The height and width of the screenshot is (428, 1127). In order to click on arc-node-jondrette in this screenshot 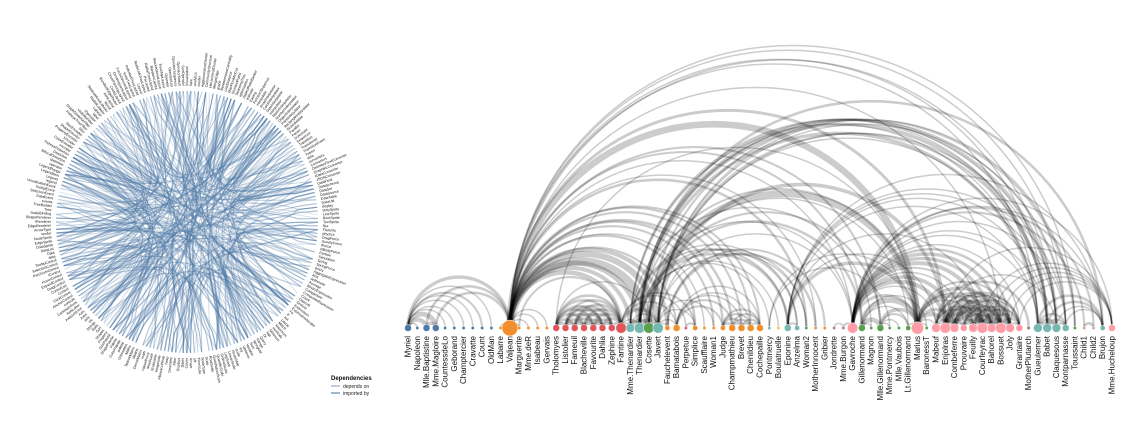, I will do `click(834, 328)`.